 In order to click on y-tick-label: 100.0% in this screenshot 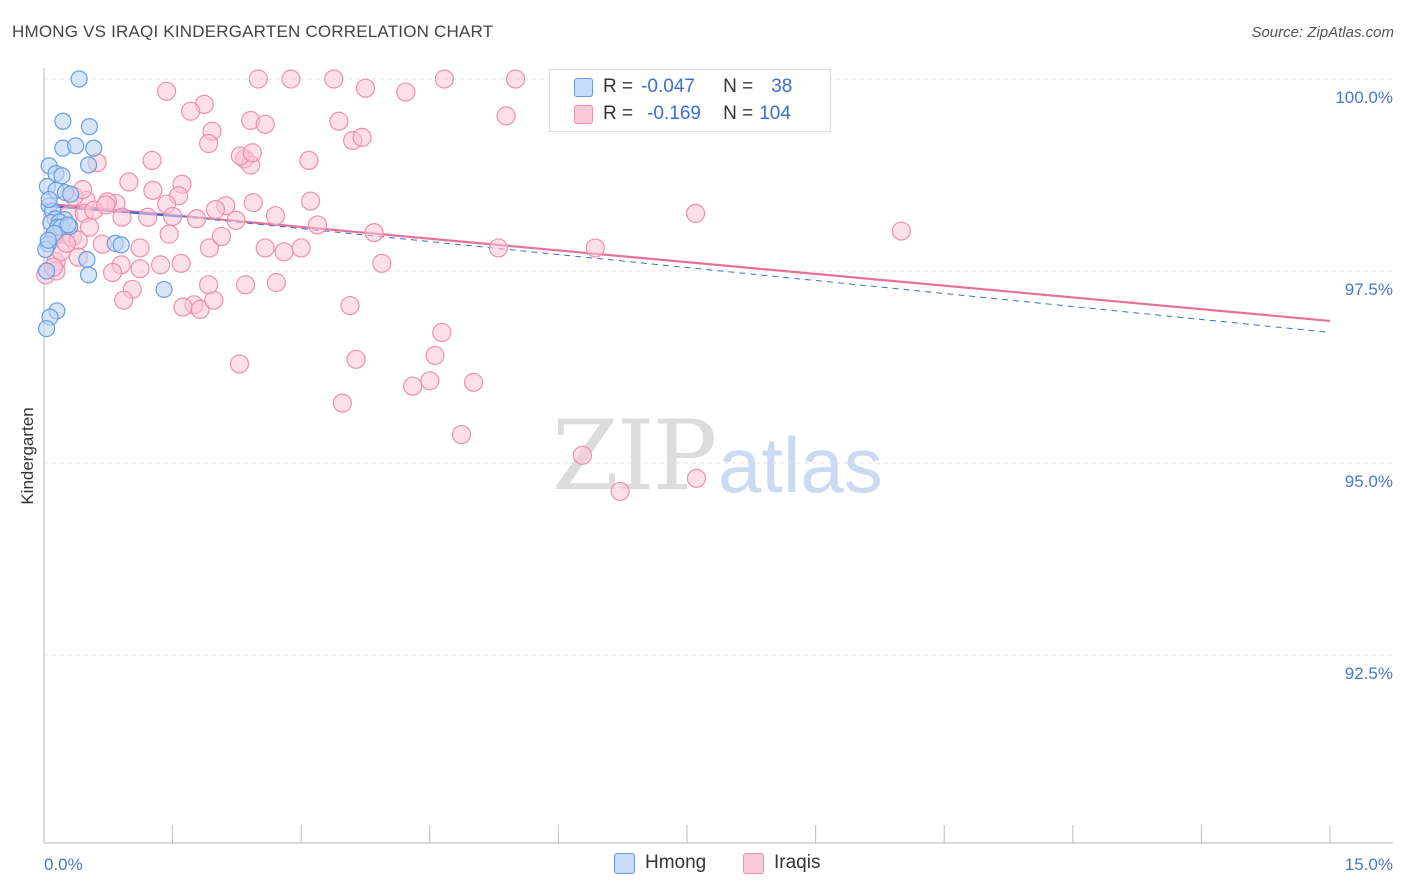, I will do `click(1364, 97)`.